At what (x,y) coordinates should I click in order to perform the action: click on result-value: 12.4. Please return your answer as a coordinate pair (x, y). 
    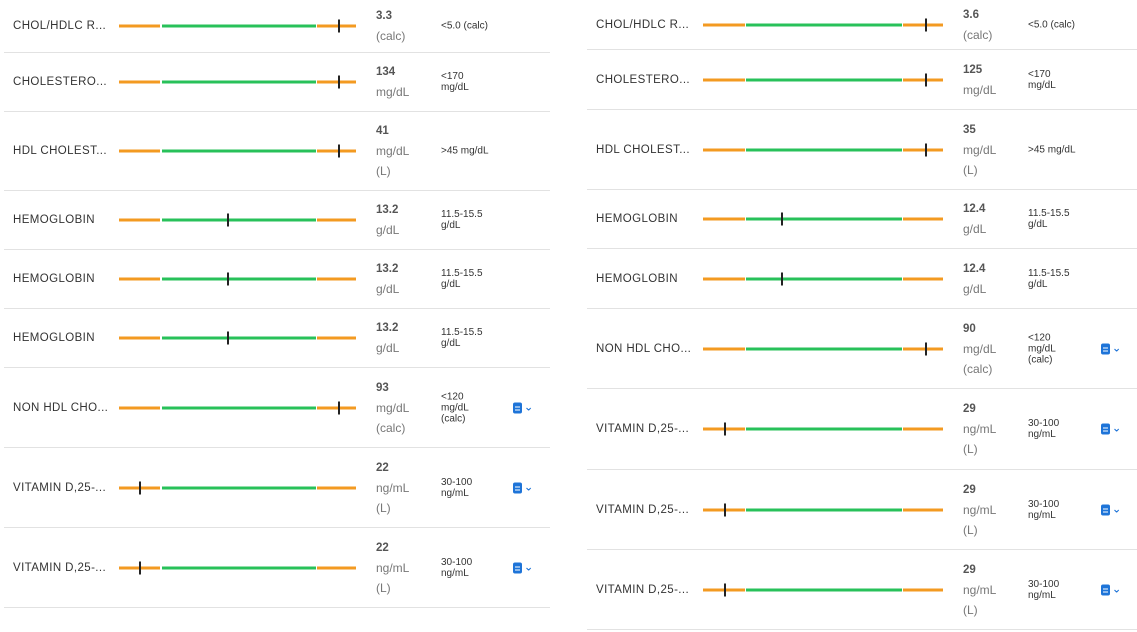
    Looking at the image, I should click on (974, 209).